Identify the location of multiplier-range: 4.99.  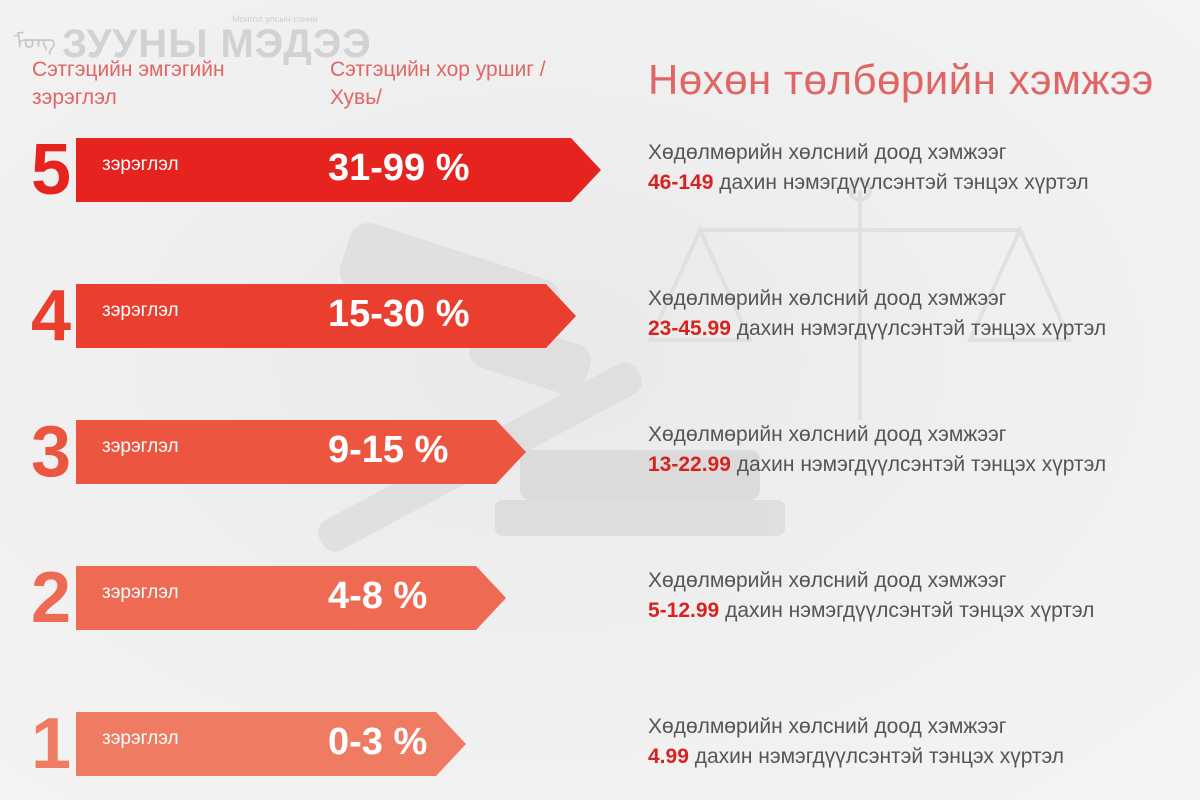
(668, 756).